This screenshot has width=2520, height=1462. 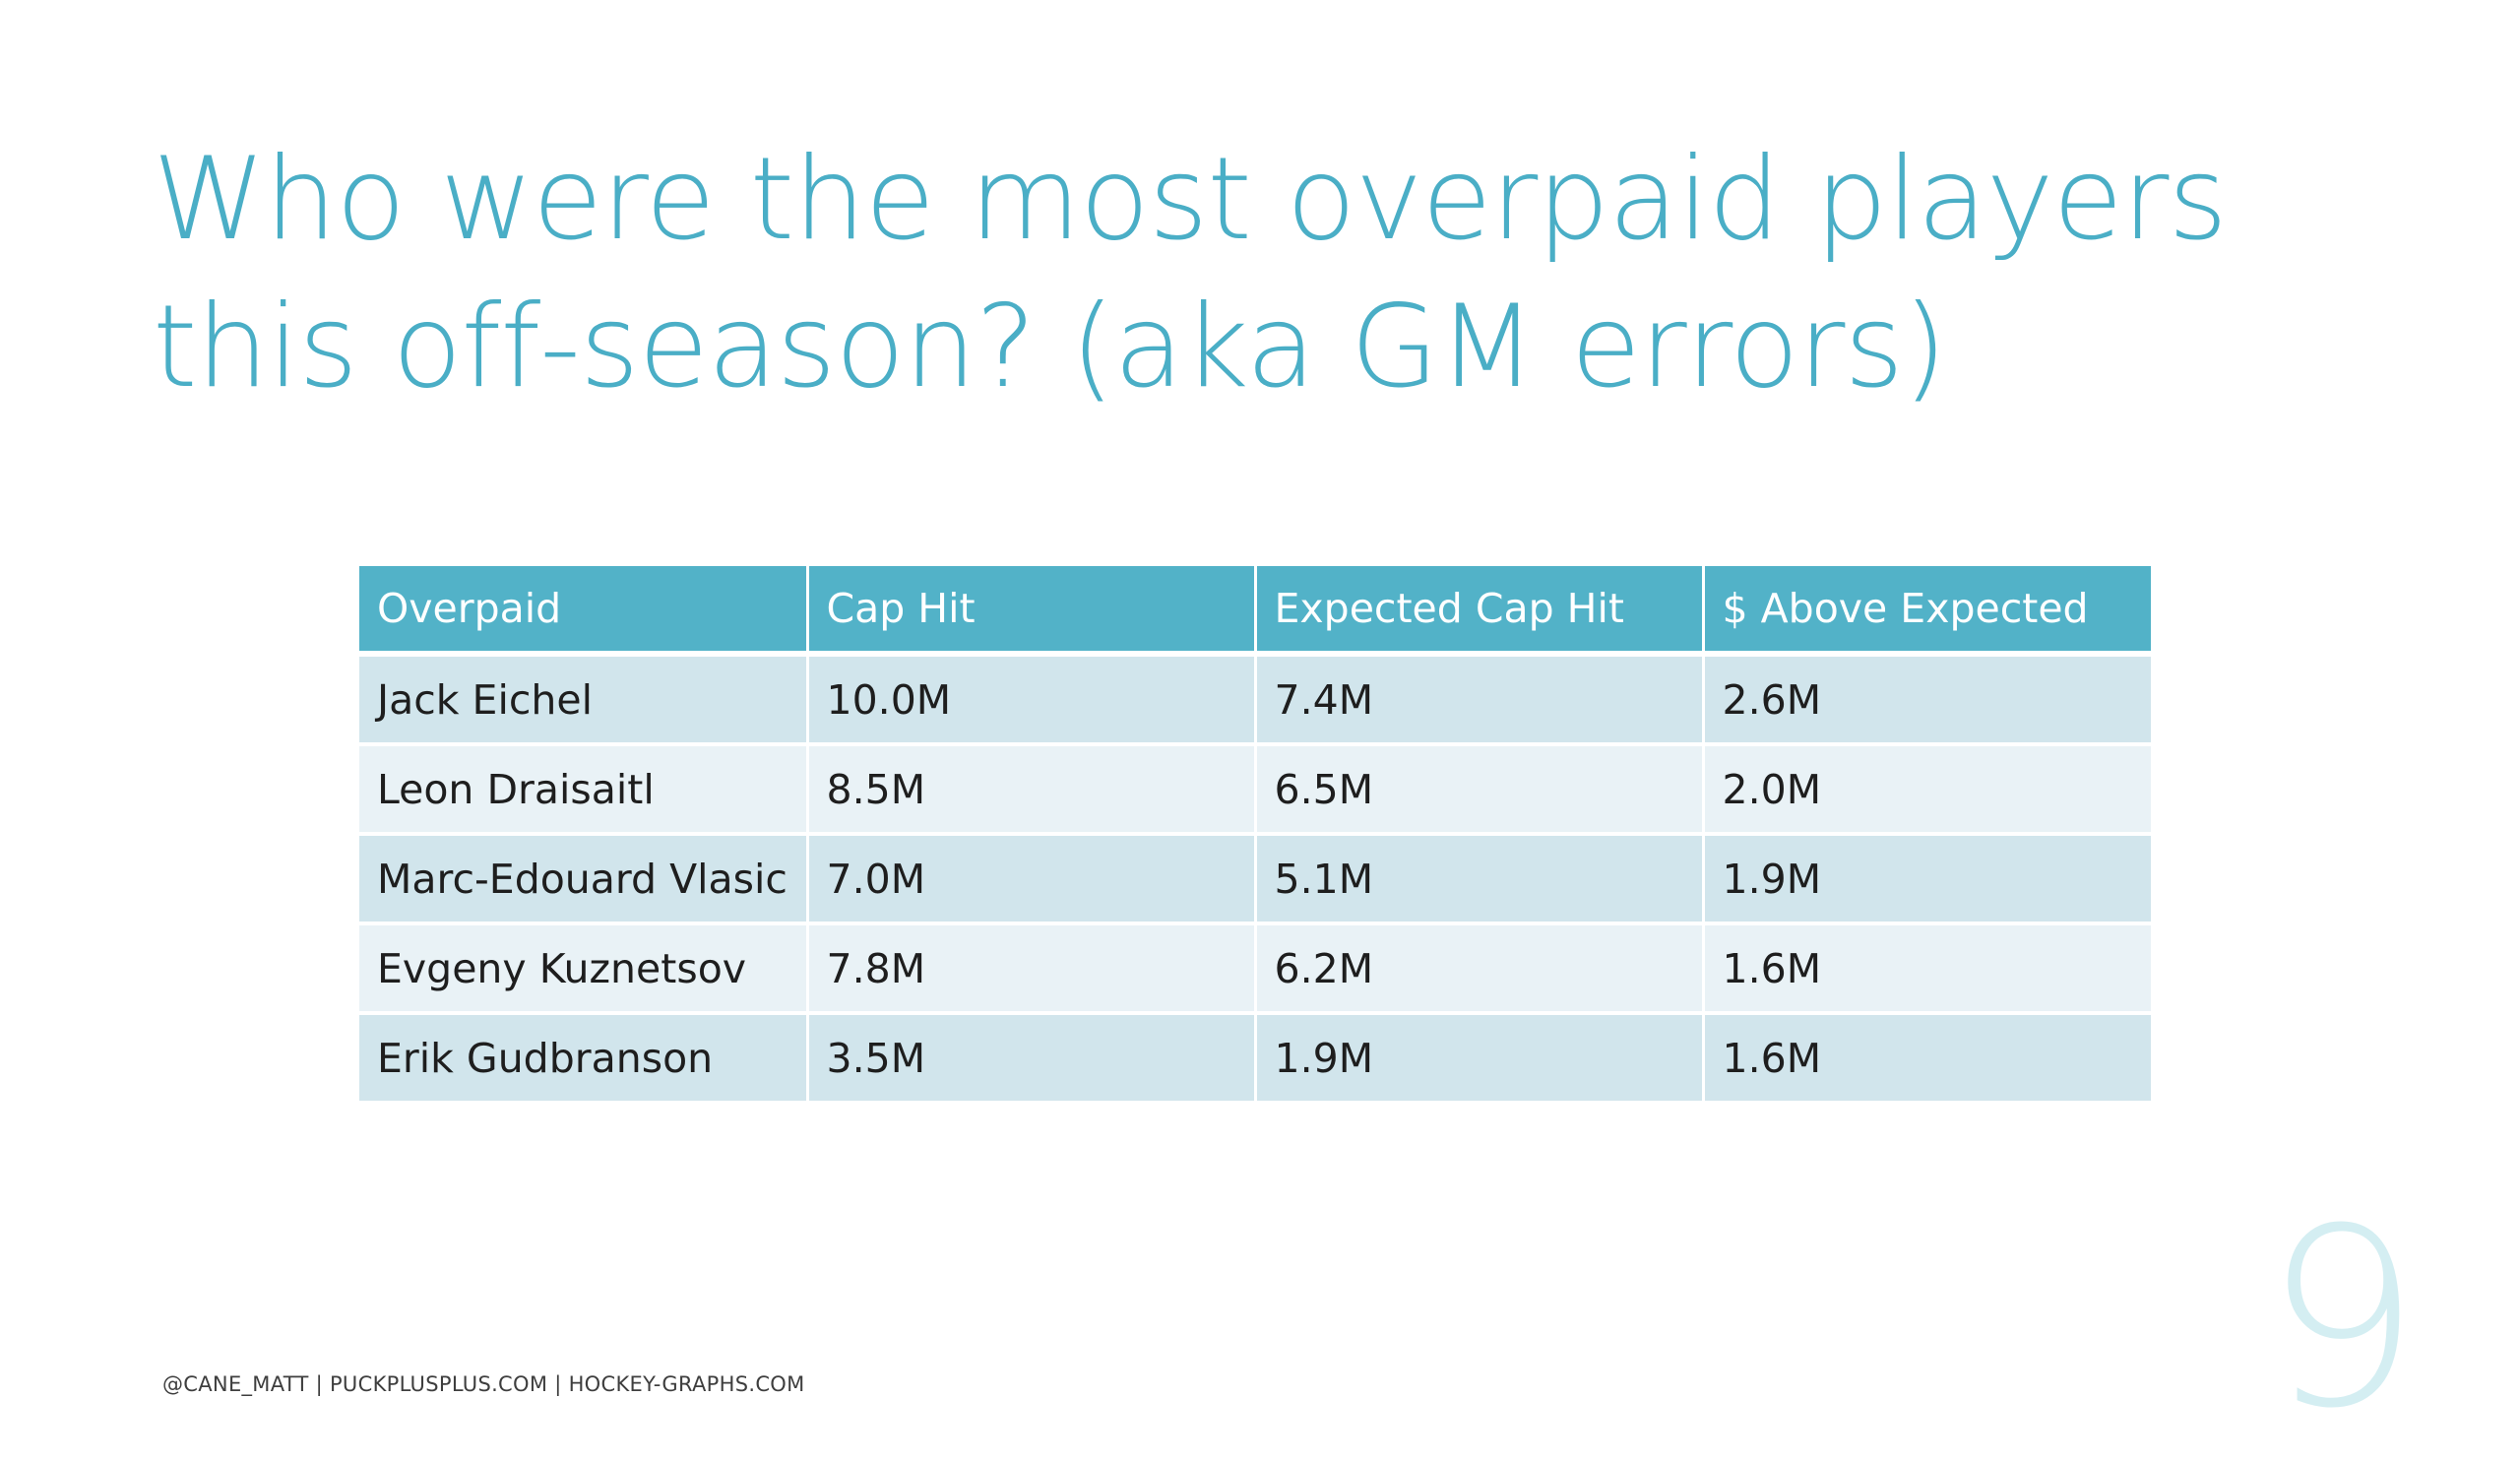 I want to click on table-row: Erik Gudbranson 3.5M 1.9M 1.6M, so click(x=1255, y=1057).